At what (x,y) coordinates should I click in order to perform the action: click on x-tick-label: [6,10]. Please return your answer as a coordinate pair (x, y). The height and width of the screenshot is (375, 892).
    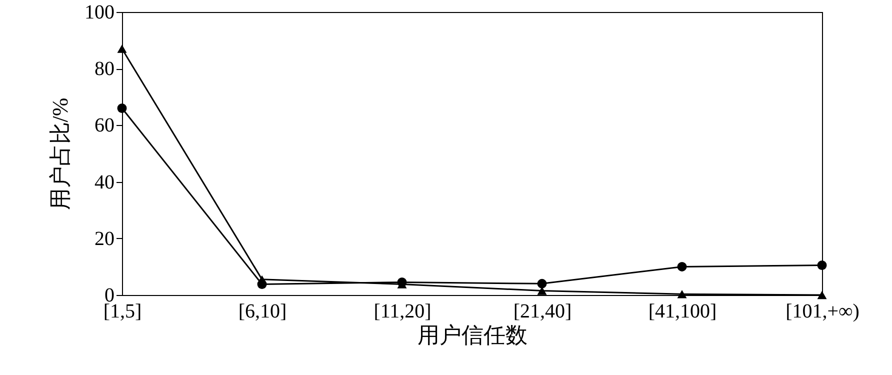
    Looking at the image, I should click on (262, 311).